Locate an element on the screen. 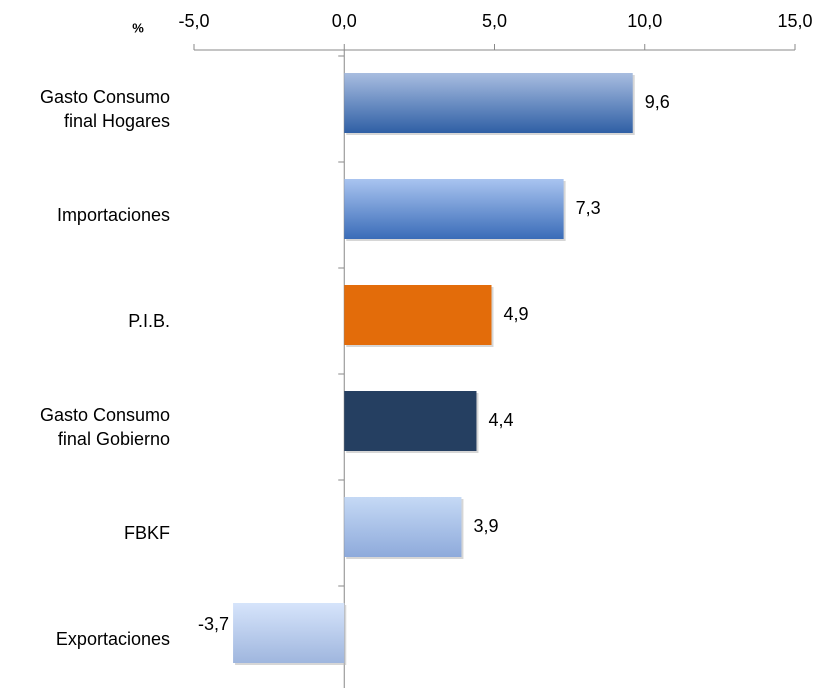  category-label: Exportaciones is located at coordinates (112, 639).